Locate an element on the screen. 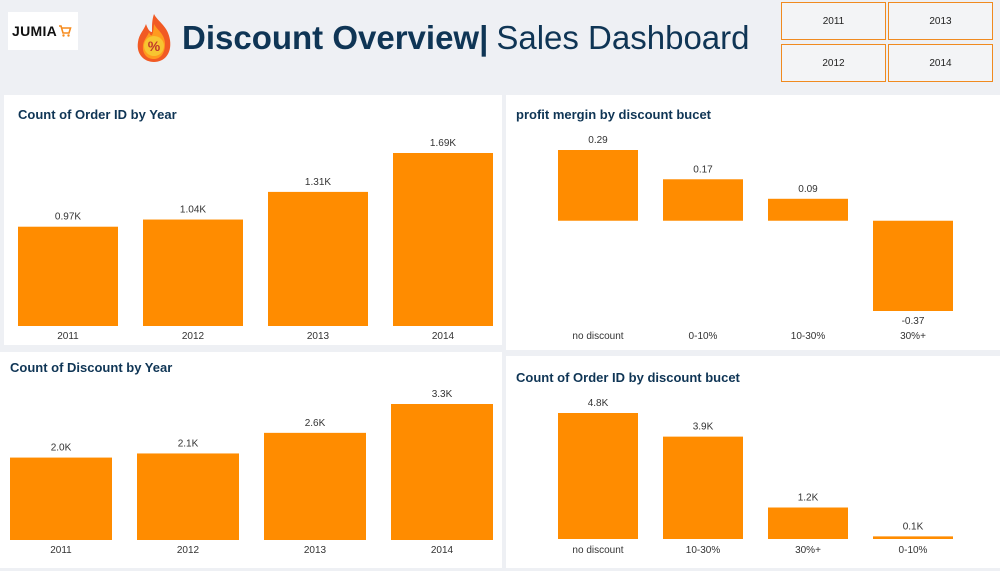  data-label: 0.17 is located at coordinates (703, 169).